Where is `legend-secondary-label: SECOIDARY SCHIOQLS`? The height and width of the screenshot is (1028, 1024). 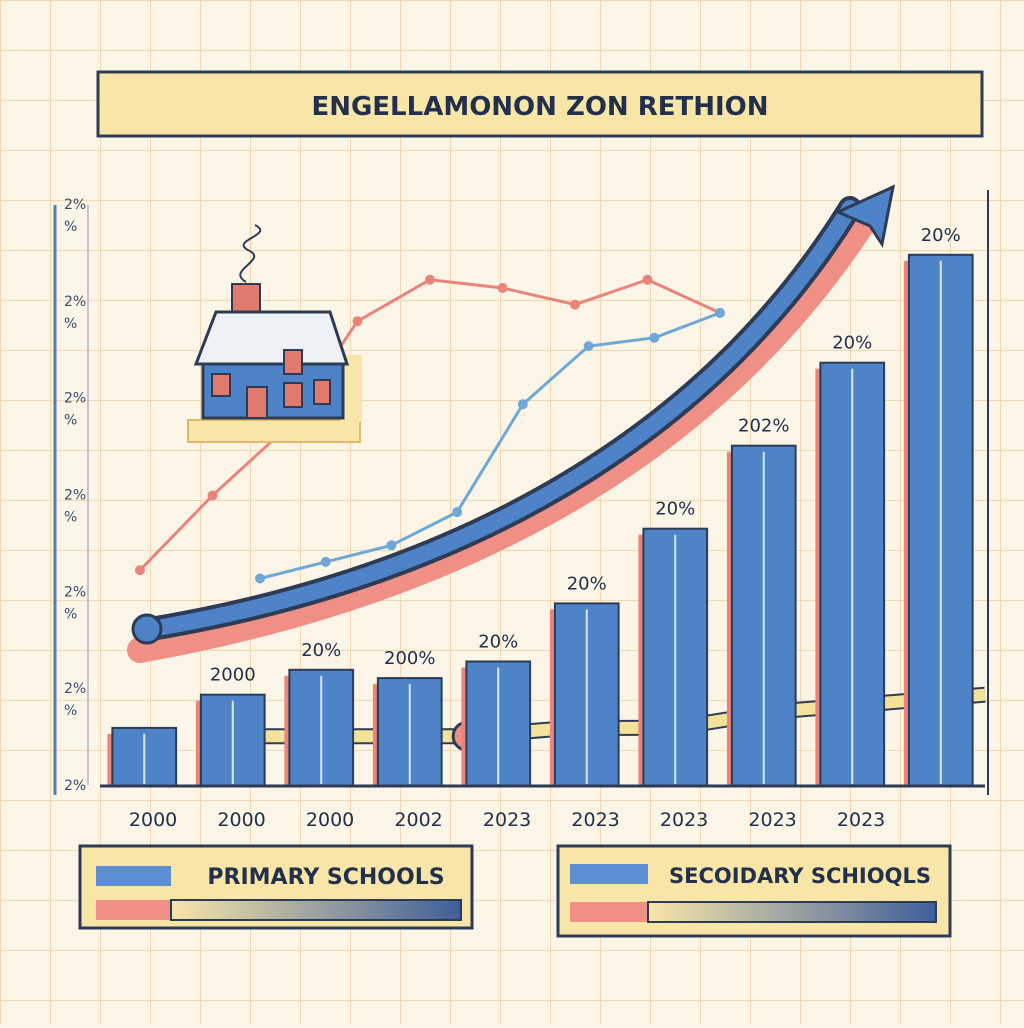 legend-secondary-label: SECOIDARY SCHIOQLS is located at coordinates (800, 876).